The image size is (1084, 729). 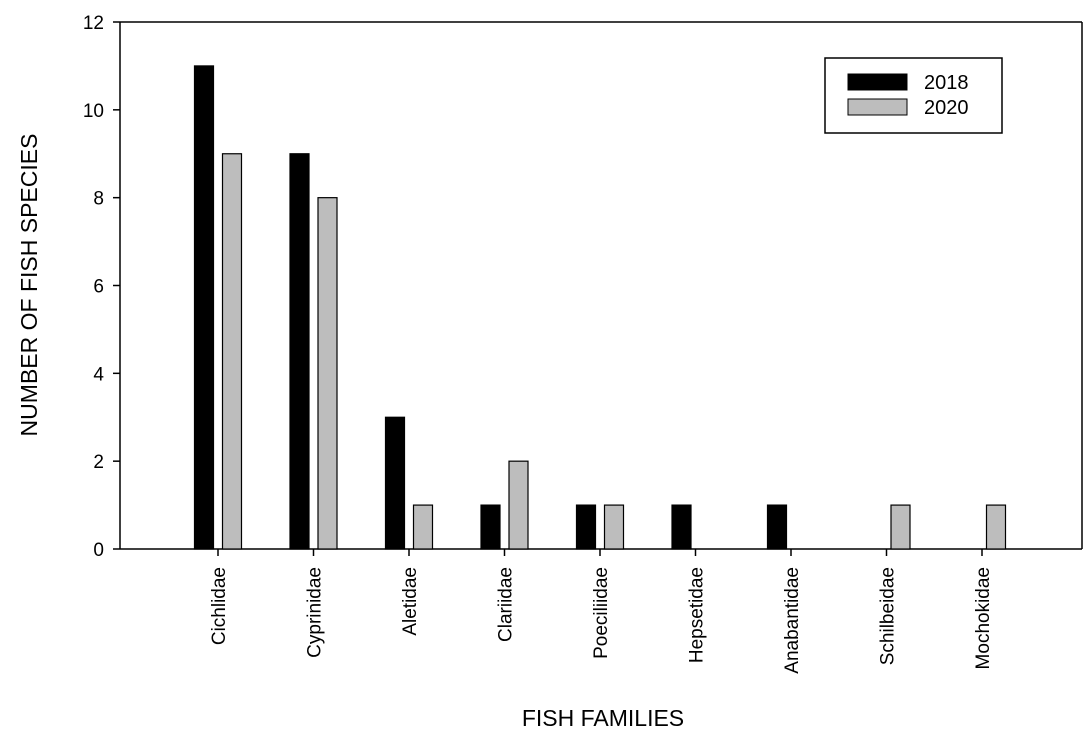 What do you see at coordinates (395, 483) in the screenshot?
I see `bar-2018-aletidae` at bounding box center [395, 483].